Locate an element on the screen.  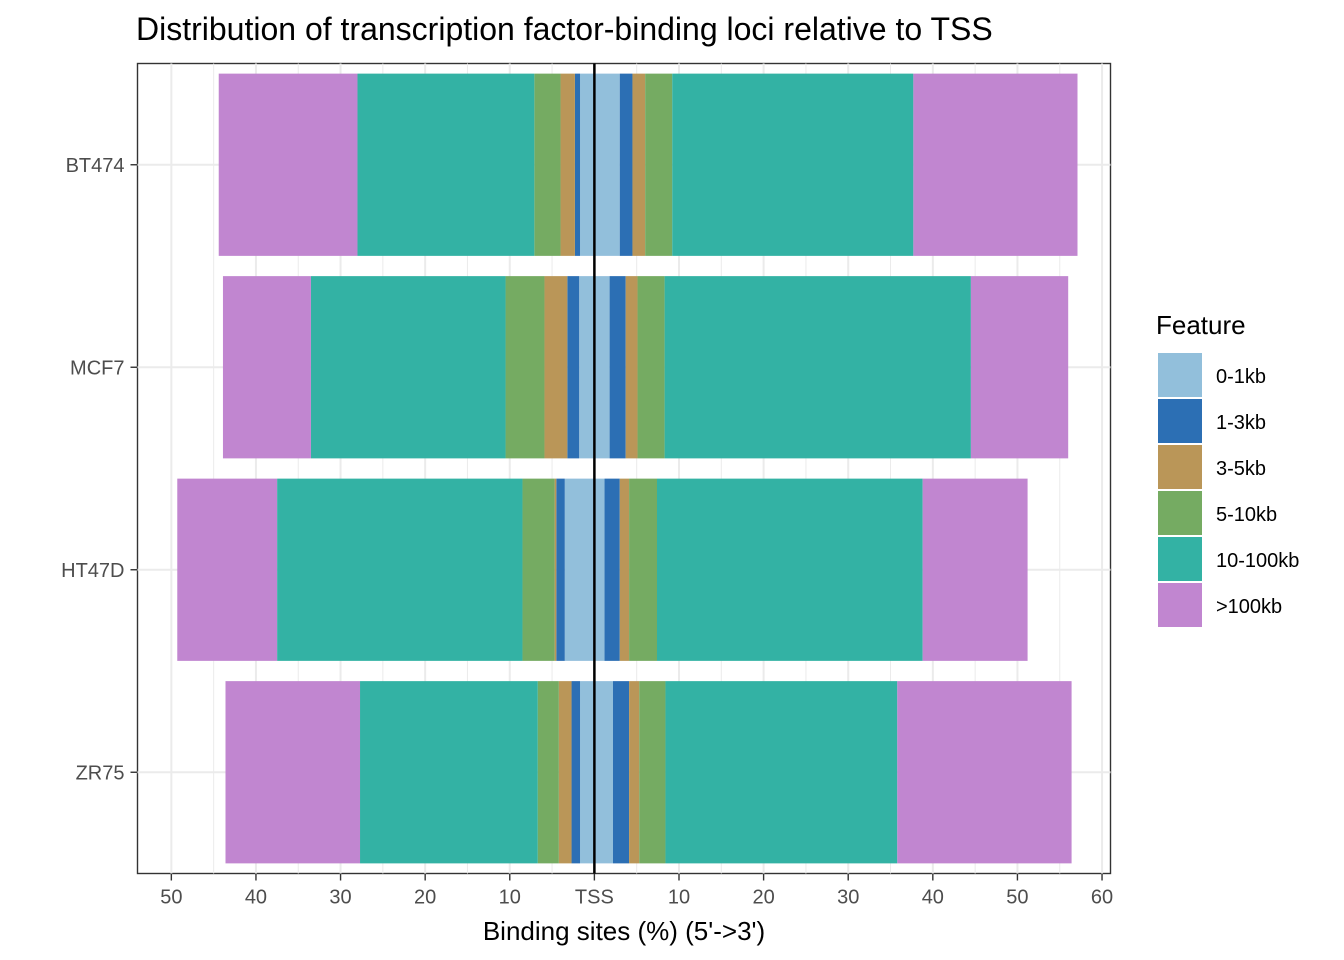
bar-HT47D-upstream-1-3kb is located at coordinates (560, 569).